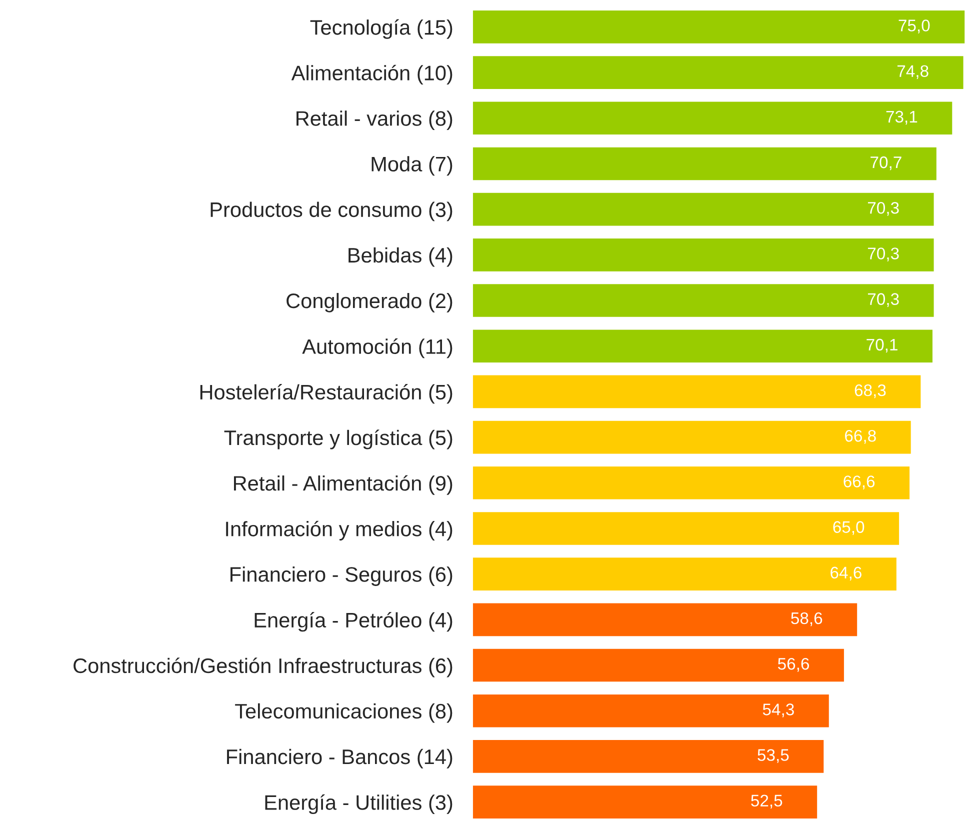 This screenshot has height=829, width=969. I want to click on y-tick-label: Telecomunicaciones (8), so click(343, 713).